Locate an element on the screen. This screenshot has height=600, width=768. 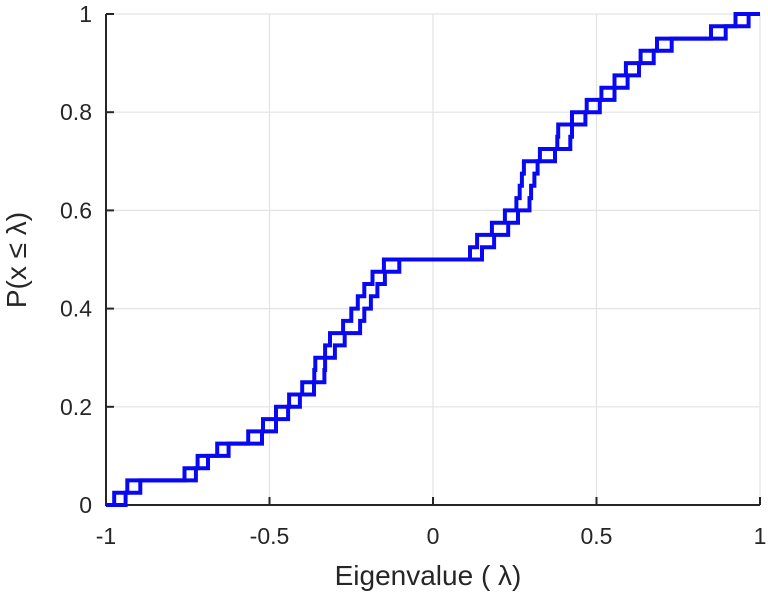
y-axis-label: P(x ≤ λ) is located at coordinates (16, 260).